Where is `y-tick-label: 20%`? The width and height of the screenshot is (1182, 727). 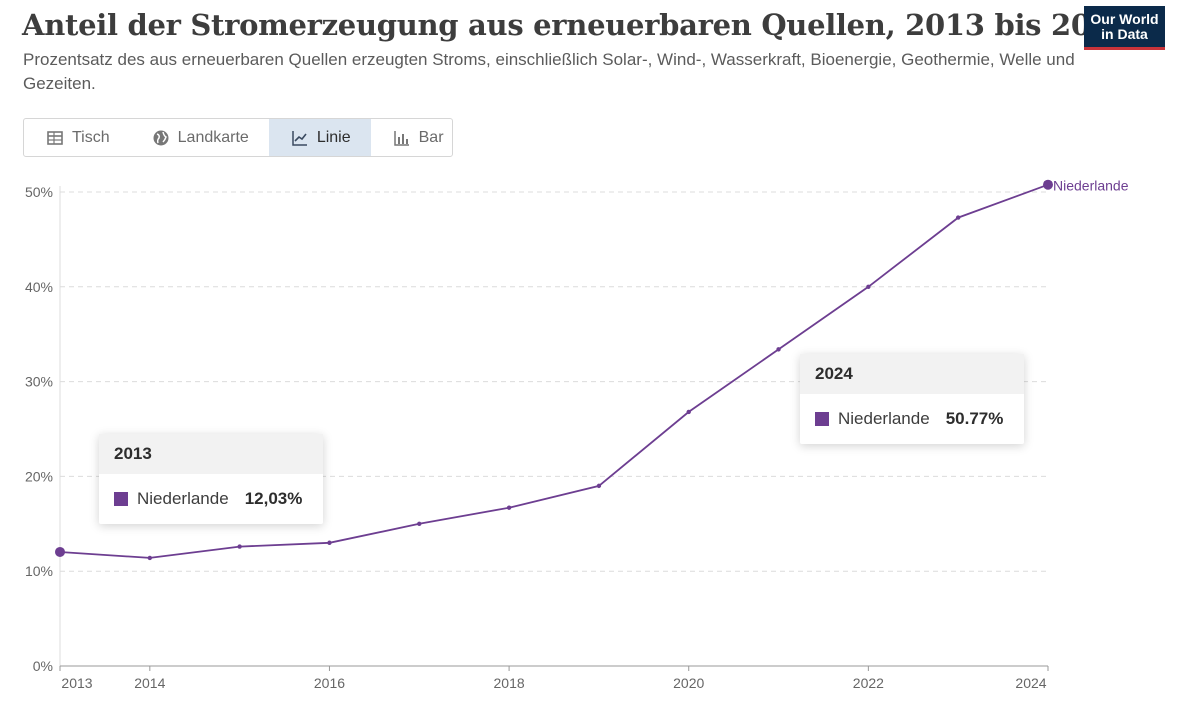 y-tick-label: 20% is located at coordinates (39, 476).